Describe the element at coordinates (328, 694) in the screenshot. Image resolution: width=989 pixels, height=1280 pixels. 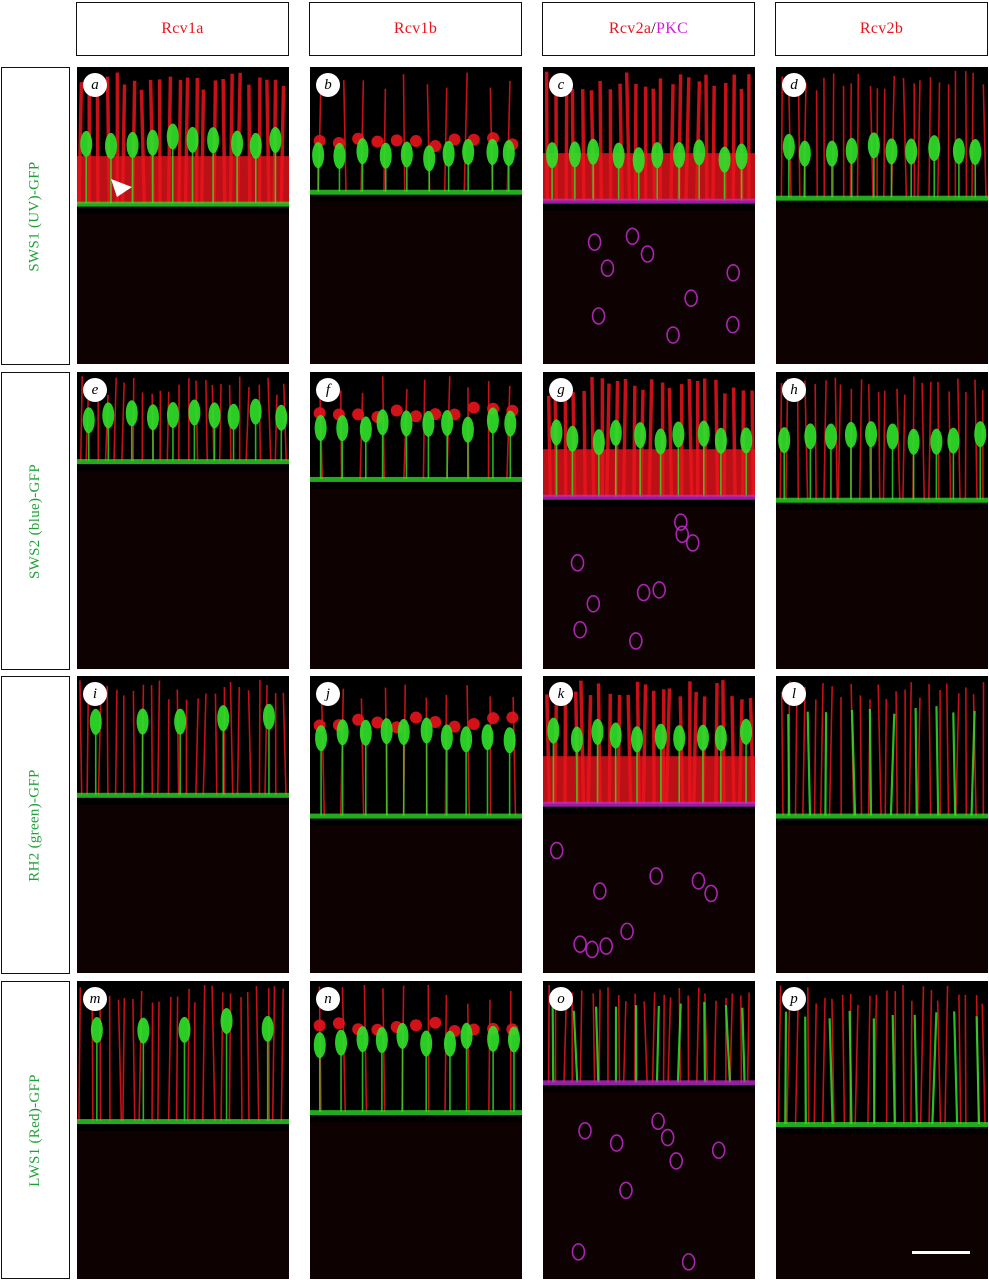
I see `panel-label: j` at that location.